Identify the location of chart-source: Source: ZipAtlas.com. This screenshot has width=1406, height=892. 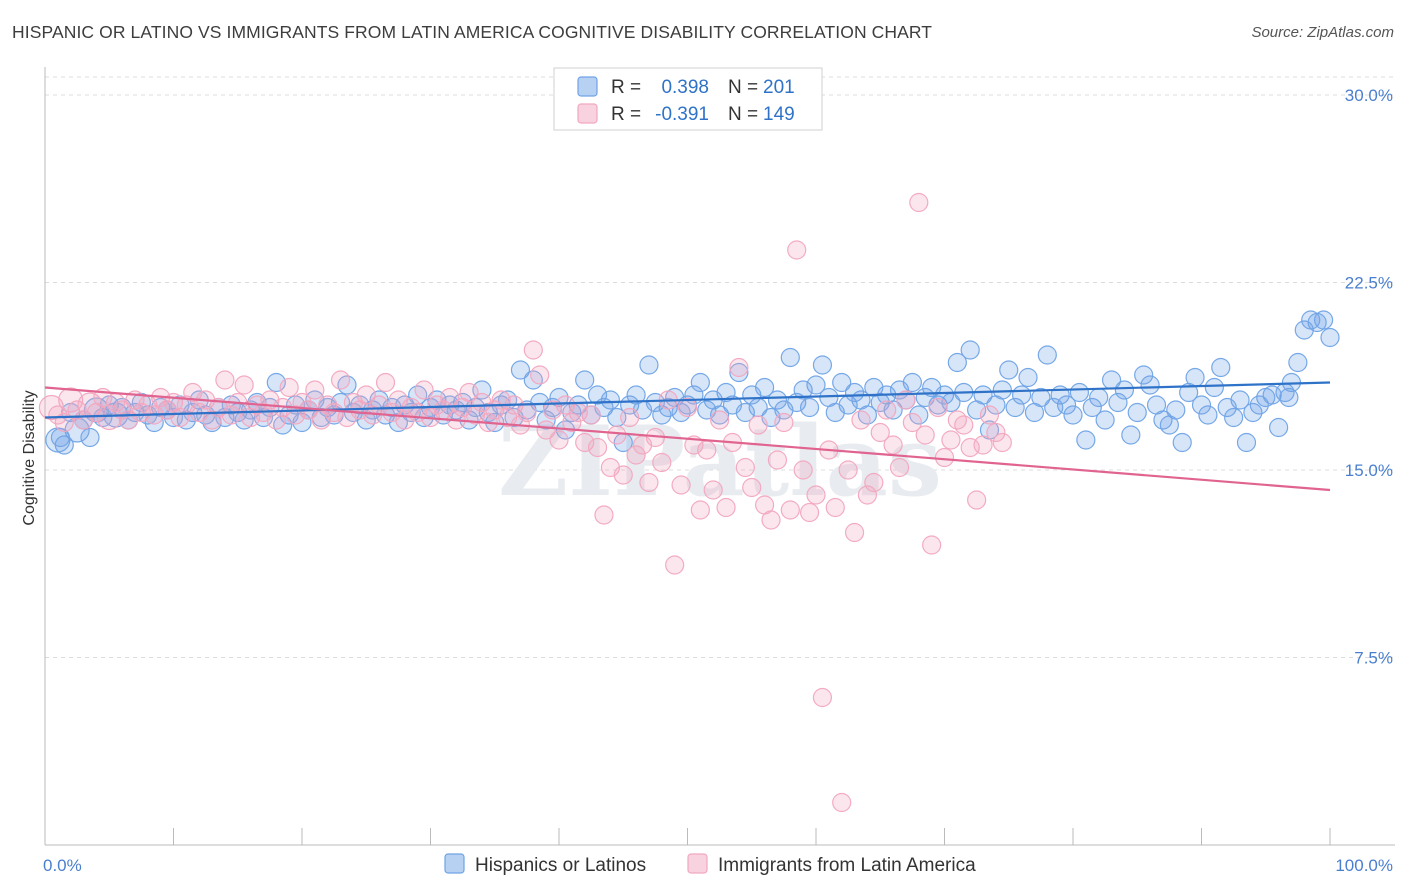
(1322, 32).